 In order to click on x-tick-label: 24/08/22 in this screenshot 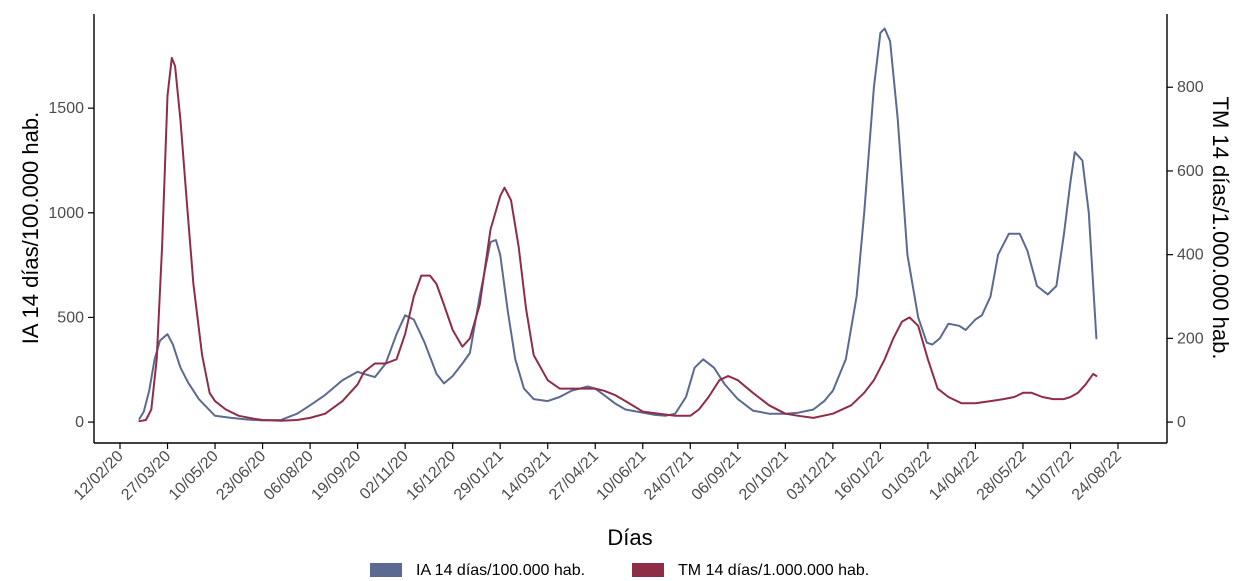, I will do `click(1097, 476)`.